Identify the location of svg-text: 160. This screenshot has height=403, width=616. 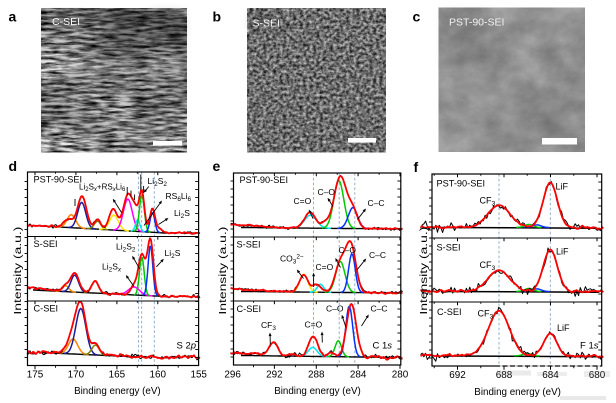
(158, 375).